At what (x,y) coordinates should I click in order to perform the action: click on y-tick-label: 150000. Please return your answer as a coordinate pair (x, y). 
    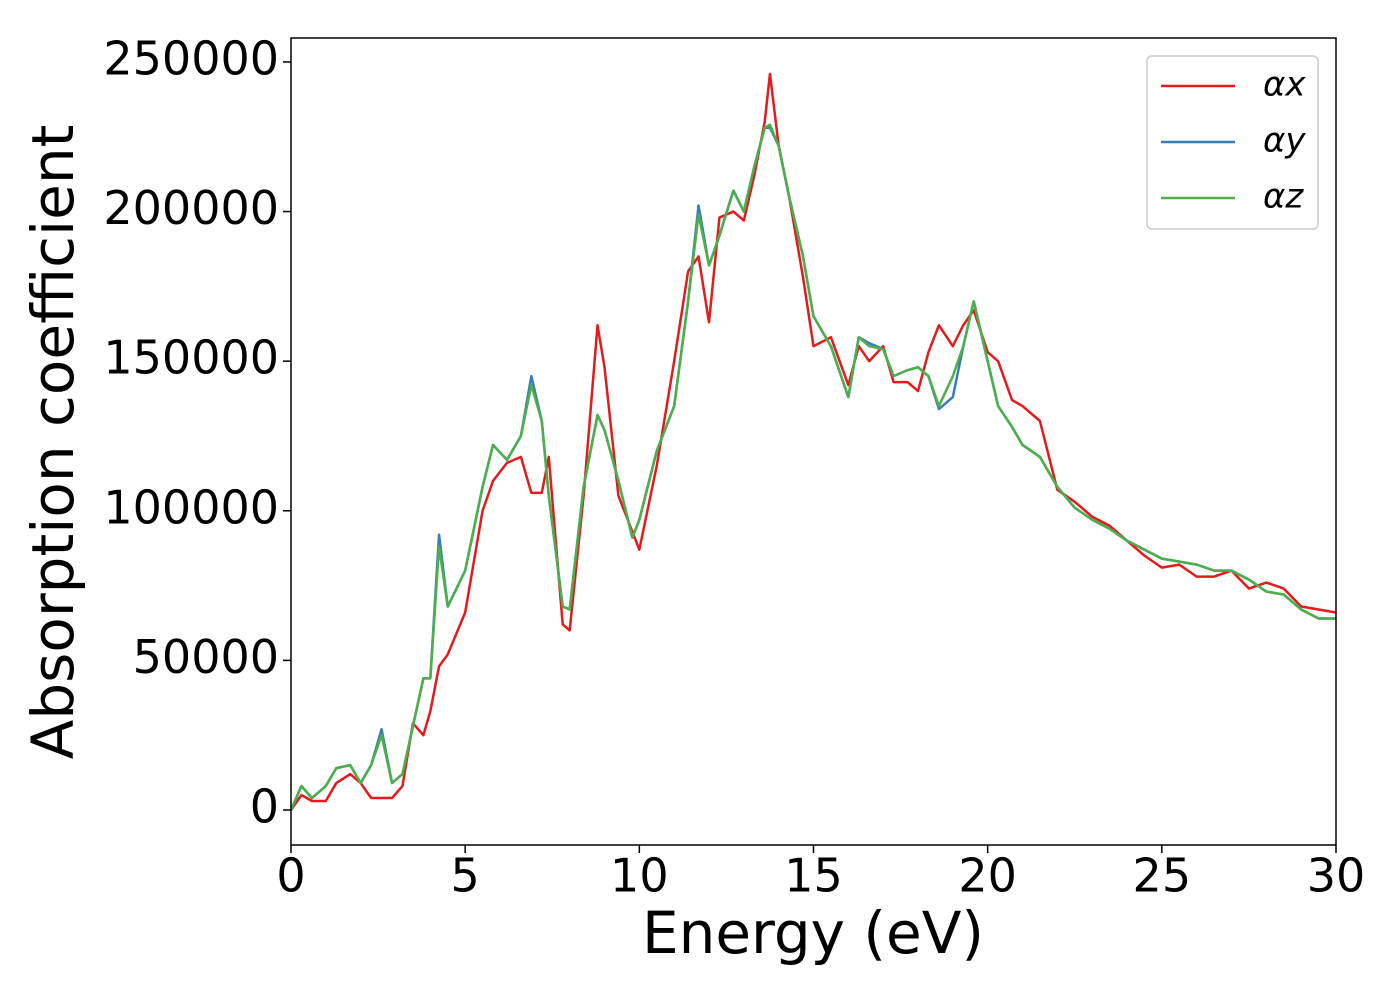
    Looking at the image, I should click on (191, 358).